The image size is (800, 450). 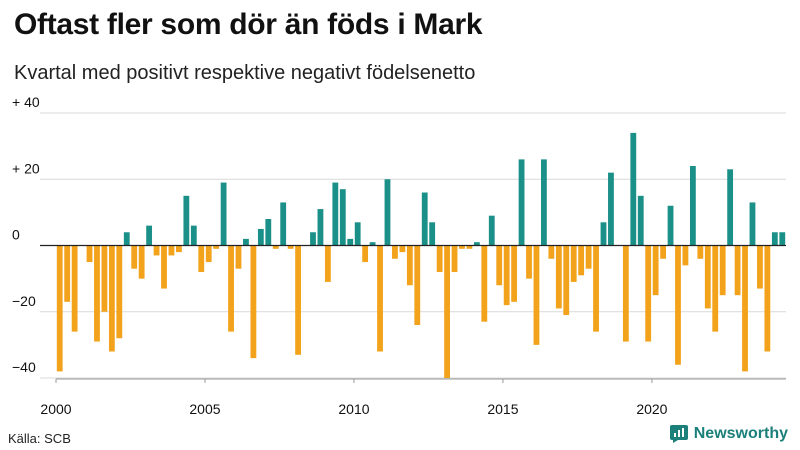 I want to click on y-tick-label: + 20, so click(x=26, y=168).